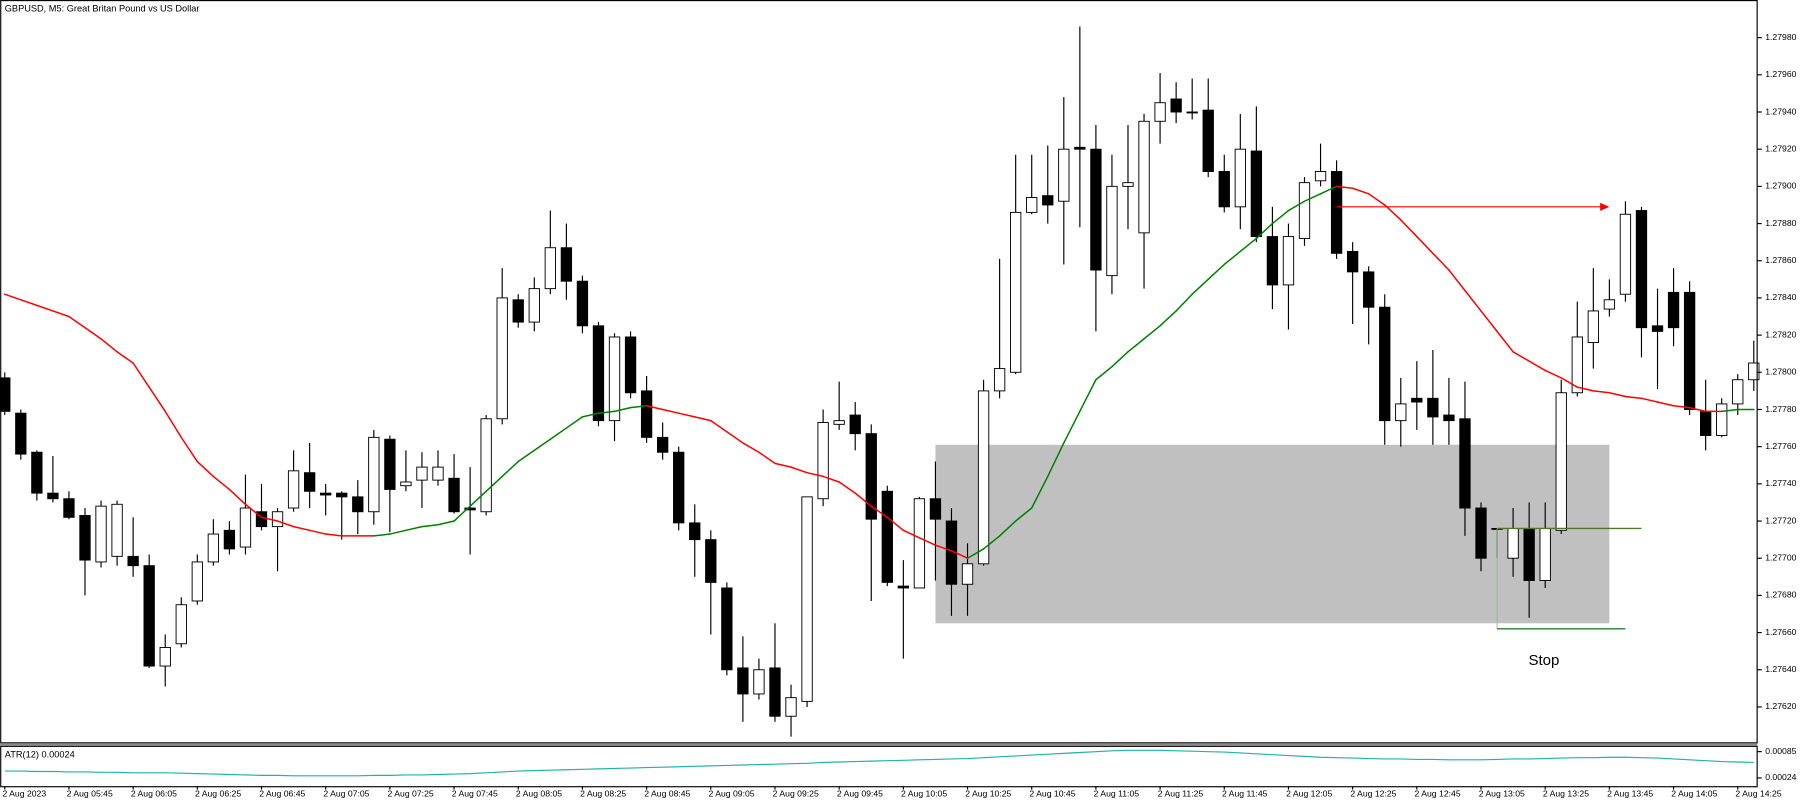 This screenshot has height=800, width=1800. What do you see at coordinates (1780, 223) in the screenshot?
I see `y-tick-label: 1.27880` at bounding box center [1780, 223].